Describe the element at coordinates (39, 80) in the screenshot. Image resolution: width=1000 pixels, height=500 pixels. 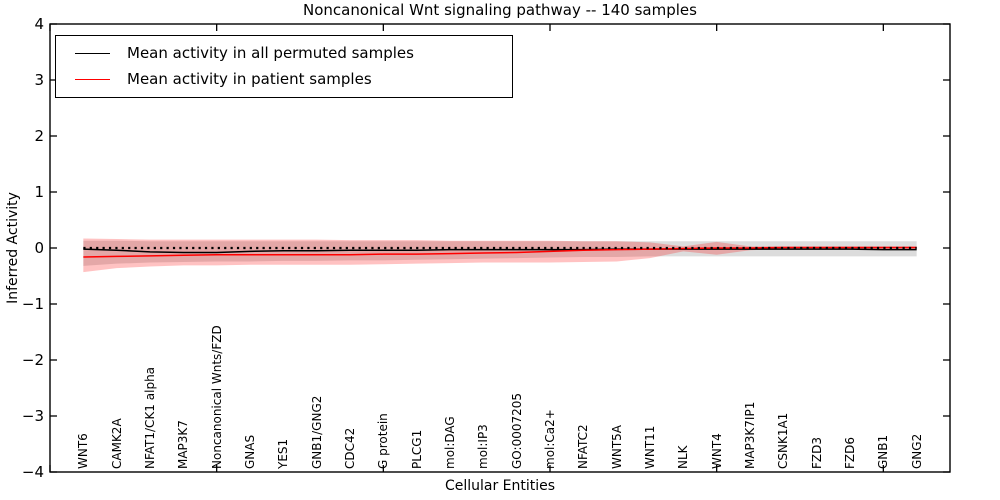
I see `y-tick-label: 3` at that location.